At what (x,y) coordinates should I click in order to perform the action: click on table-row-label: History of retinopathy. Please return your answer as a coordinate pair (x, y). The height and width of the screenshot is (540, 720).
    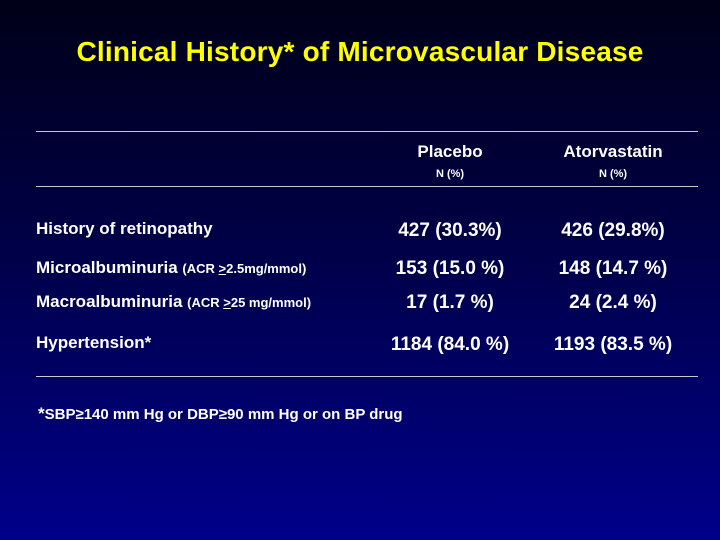
    Looking at the image, I should click on (124, 229).